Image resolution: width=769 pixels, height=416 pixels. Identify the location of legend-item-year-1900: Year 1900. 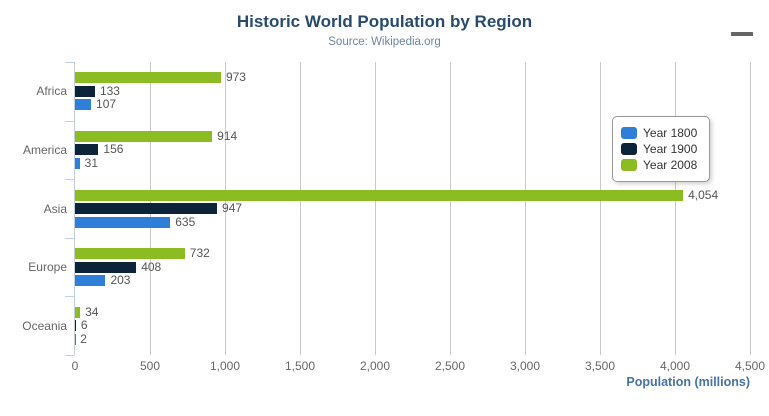
(659, 149).